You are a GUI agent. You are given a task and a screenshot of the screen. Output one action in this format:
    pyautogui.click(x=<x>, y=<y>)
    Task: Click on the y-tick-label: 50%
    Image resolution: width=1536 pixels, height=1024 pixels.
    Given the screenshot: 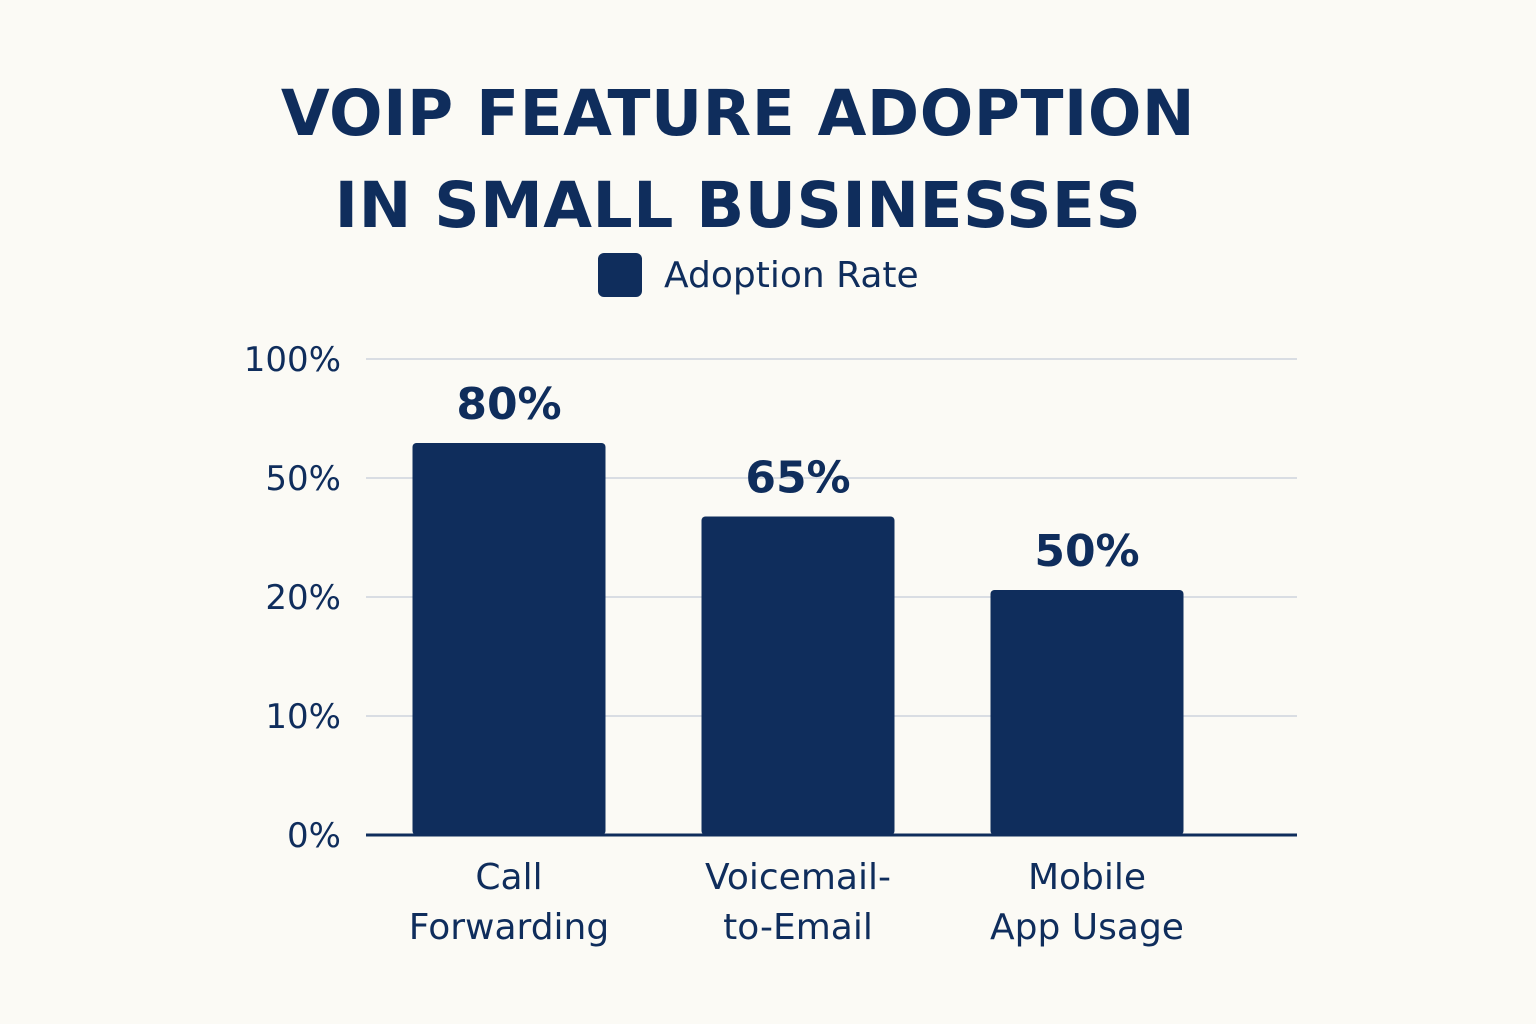 What is the action you would take?
    pyautogui.click(x=303, y=479)
    